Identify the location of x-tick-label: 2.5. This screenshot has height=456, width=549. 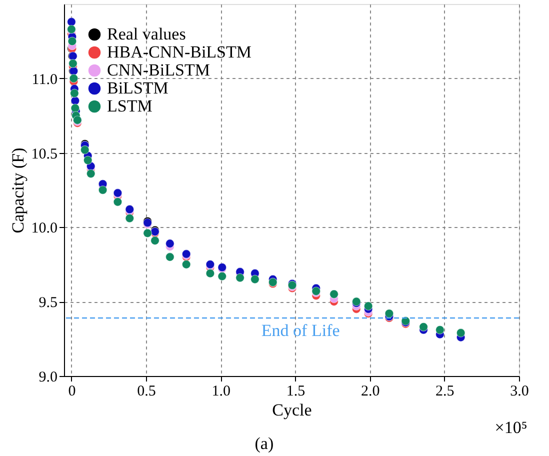
(445, 392).